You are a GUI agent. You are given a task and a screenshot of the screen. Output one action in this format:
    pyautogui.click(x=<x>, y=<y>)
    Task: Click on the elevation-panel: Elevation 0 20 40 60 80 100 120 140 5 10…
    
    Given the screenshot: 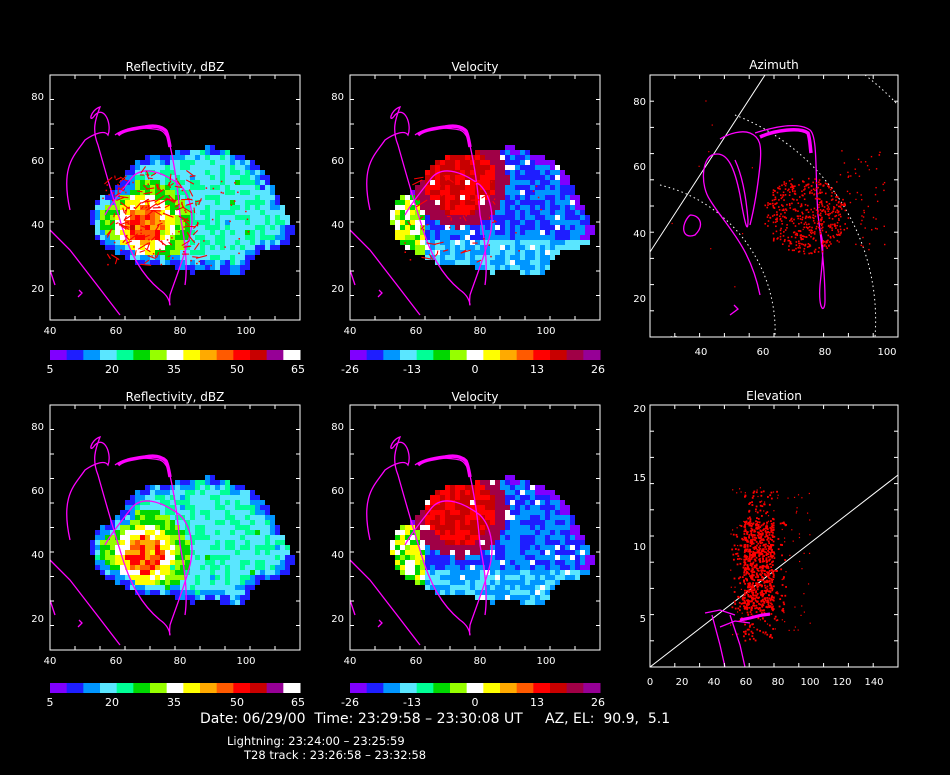 What is the action you would take?
    pyautogui.click(x=766, y=538)
    